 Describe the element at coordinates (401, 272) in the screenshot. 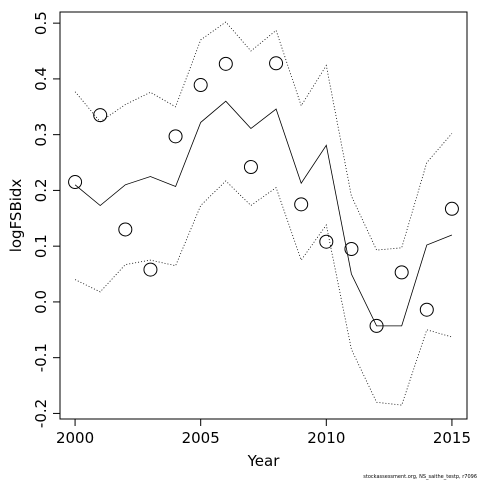

I see `data-point-2013` at that location.